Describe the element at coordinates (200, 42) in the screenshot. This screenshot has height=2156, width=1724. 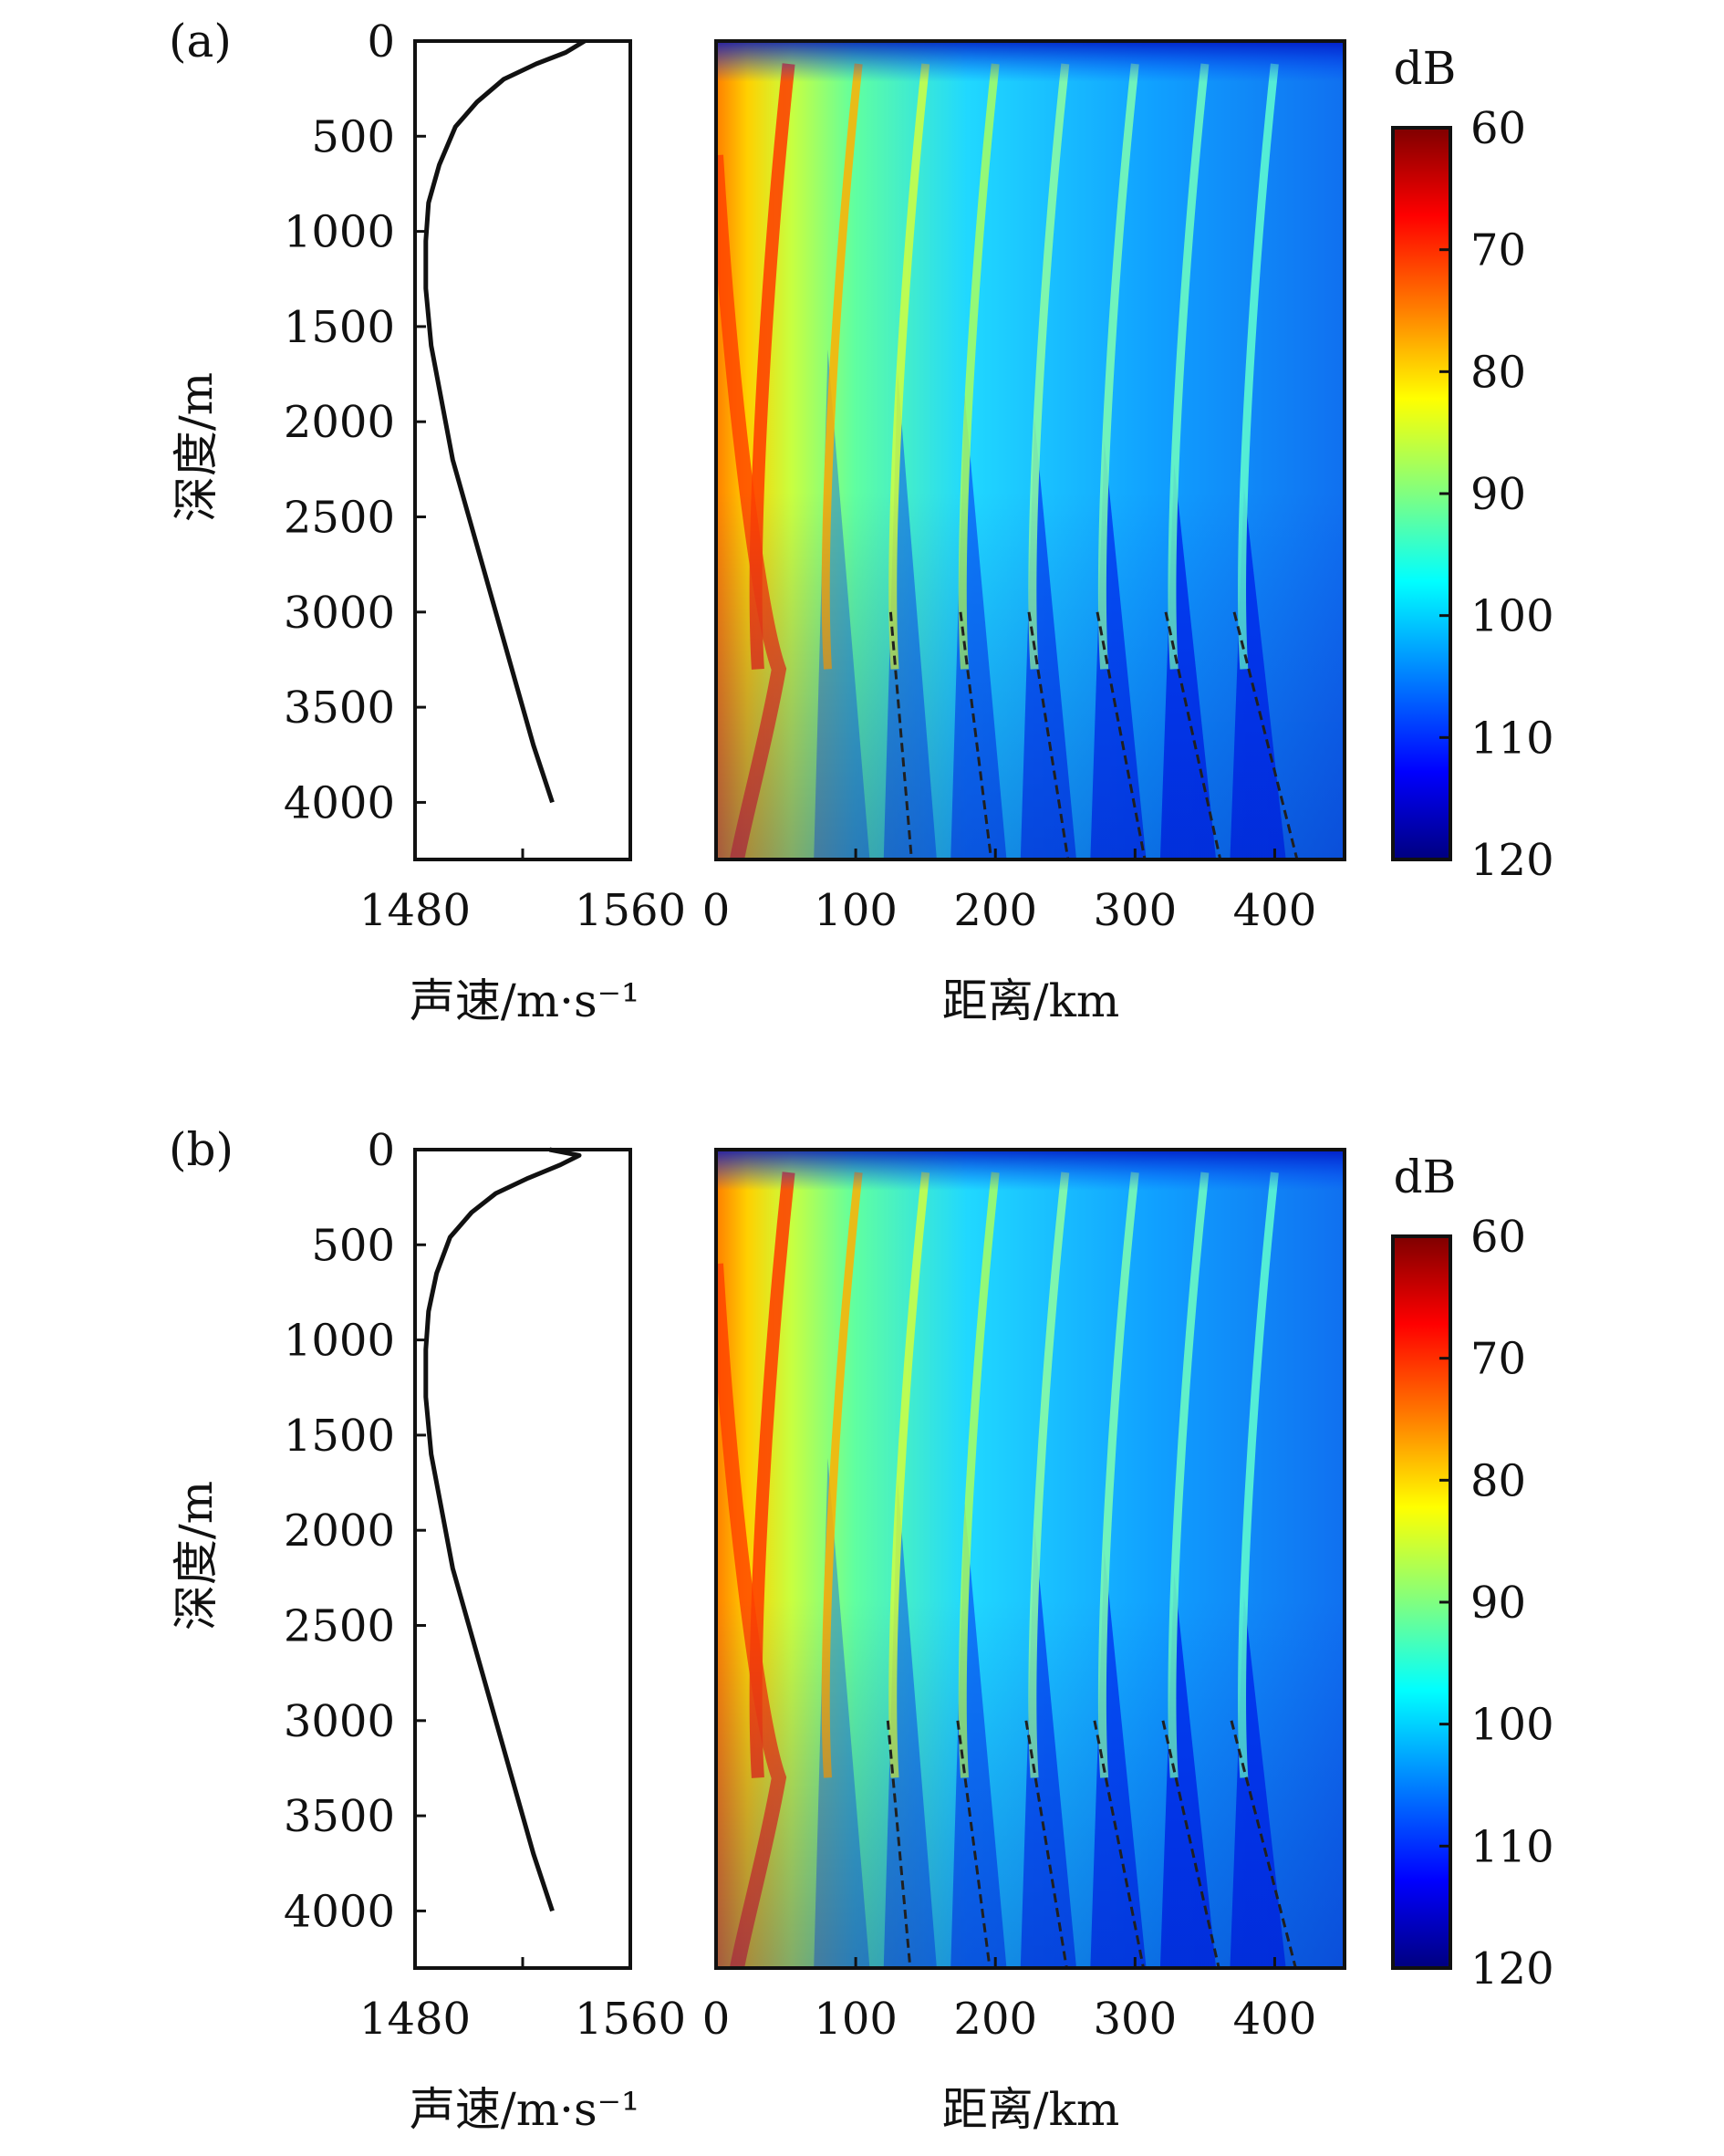
I see `panel-label: (a)` at that location.